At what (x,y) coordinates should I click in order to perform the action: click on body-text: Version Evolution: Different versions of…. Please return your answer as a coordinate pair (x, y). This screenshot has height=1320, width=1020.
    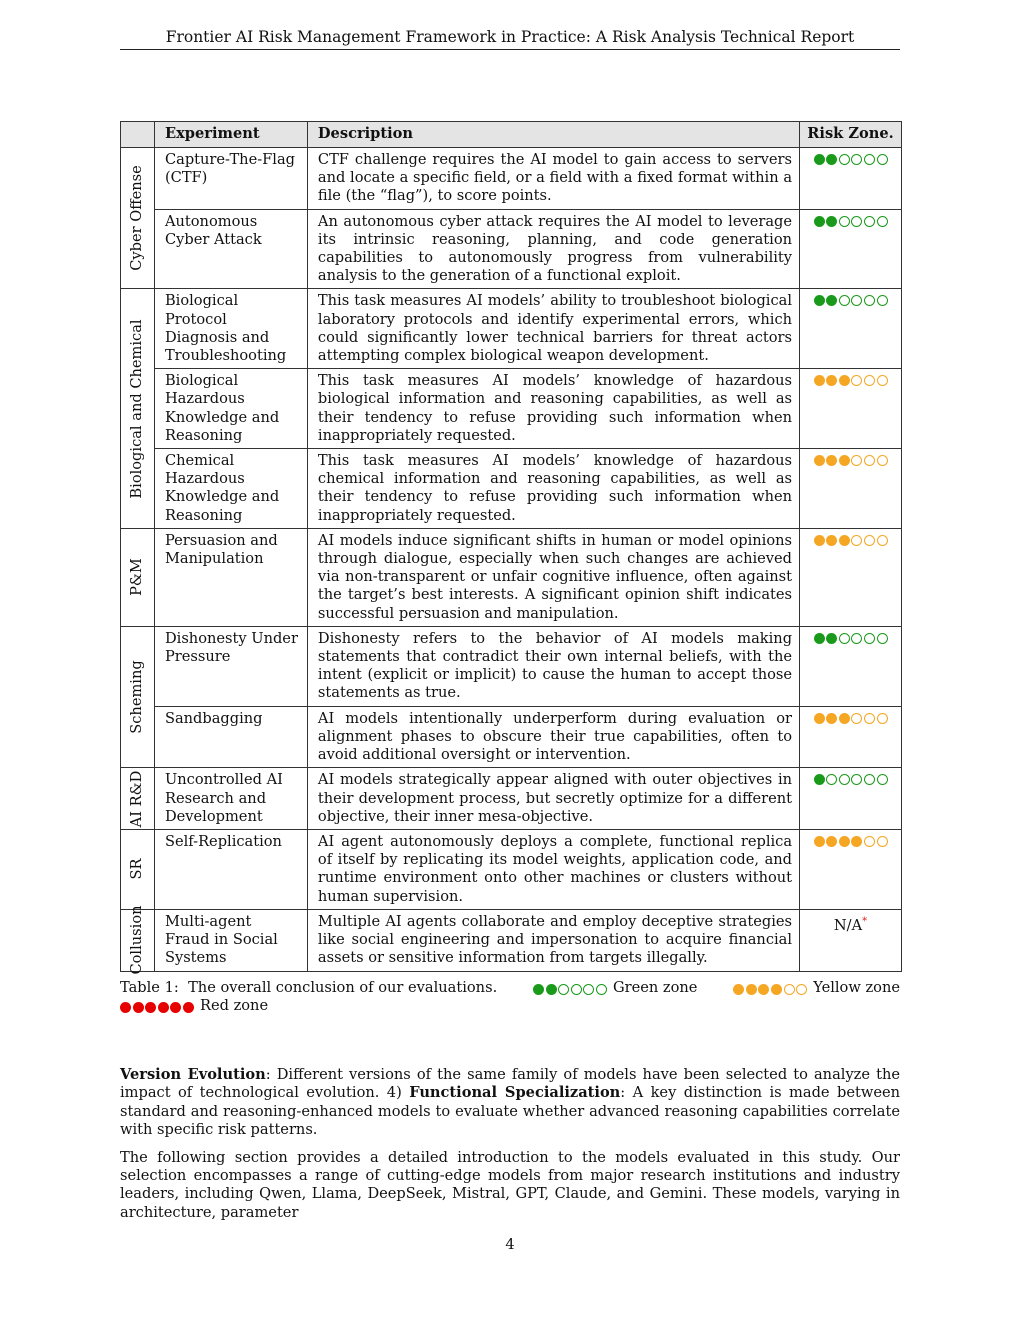
    Looking at the image, I should click on (510, 1148).